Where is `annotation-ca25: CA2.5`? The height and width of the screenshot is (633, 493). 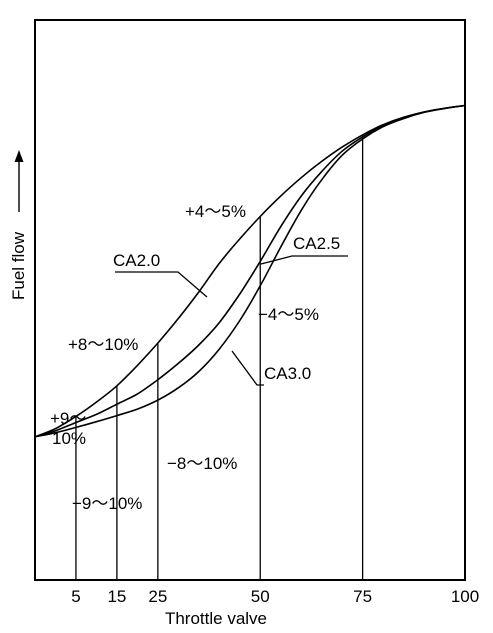 annotation-ca25: CA2.5 is located at coordinates (316, 243).